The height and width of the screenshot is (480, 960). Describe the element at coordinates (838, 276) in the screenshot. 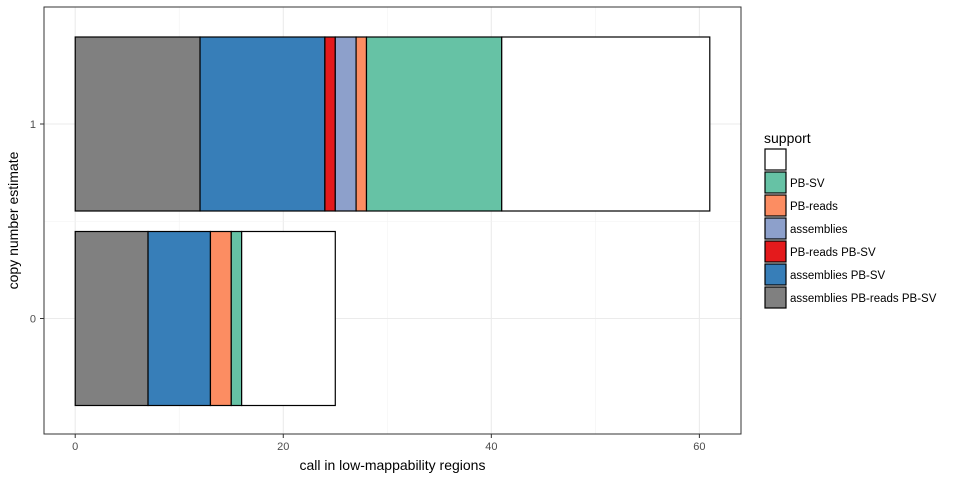

I see `legend-label: assemblies PB-SV` at that location.